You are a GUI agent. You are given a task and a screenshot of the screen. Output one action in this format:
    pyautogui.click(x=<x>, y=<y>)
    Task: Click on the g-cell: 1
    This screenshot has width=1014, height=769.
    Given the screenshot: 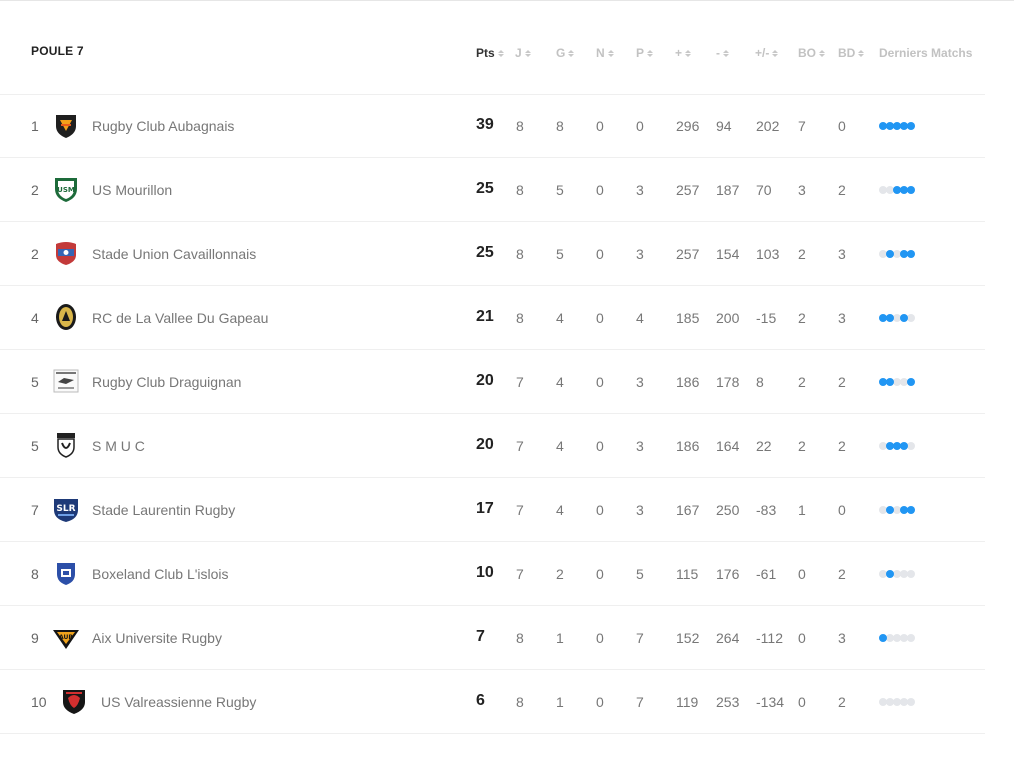 What is the action you would take?
    pyautogui.click(x=560, y=638)
    